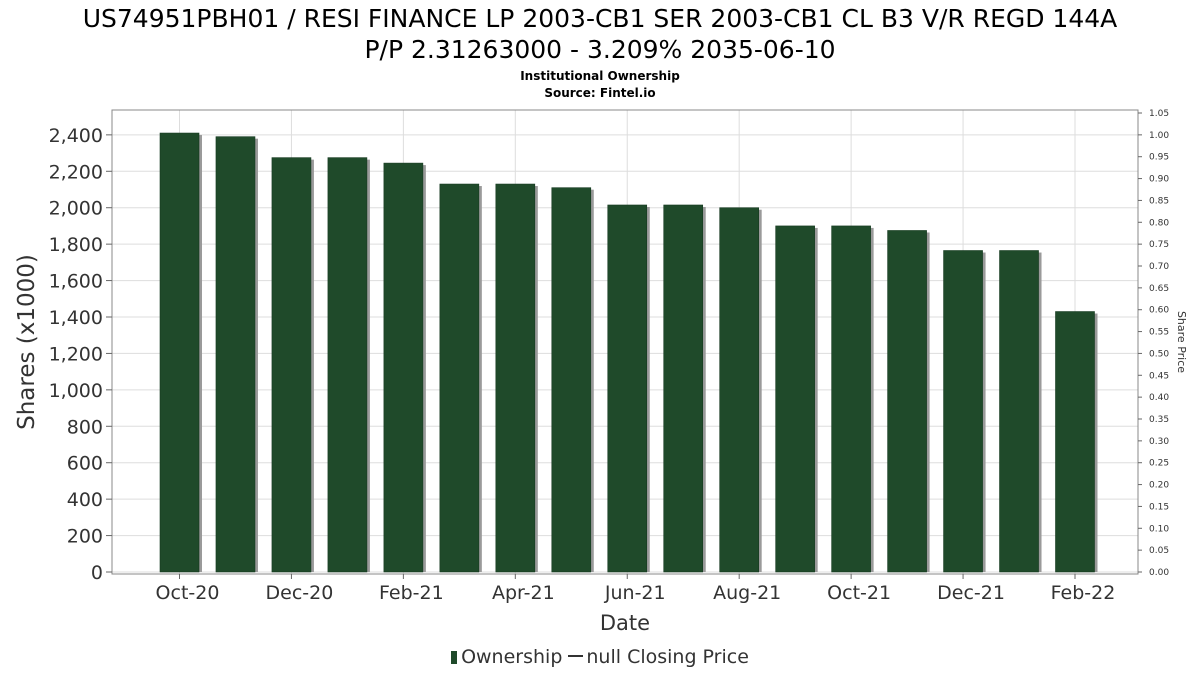 This screenshot has height=675, width=1200. I want to click on price-legend-line, so click(576, 656).